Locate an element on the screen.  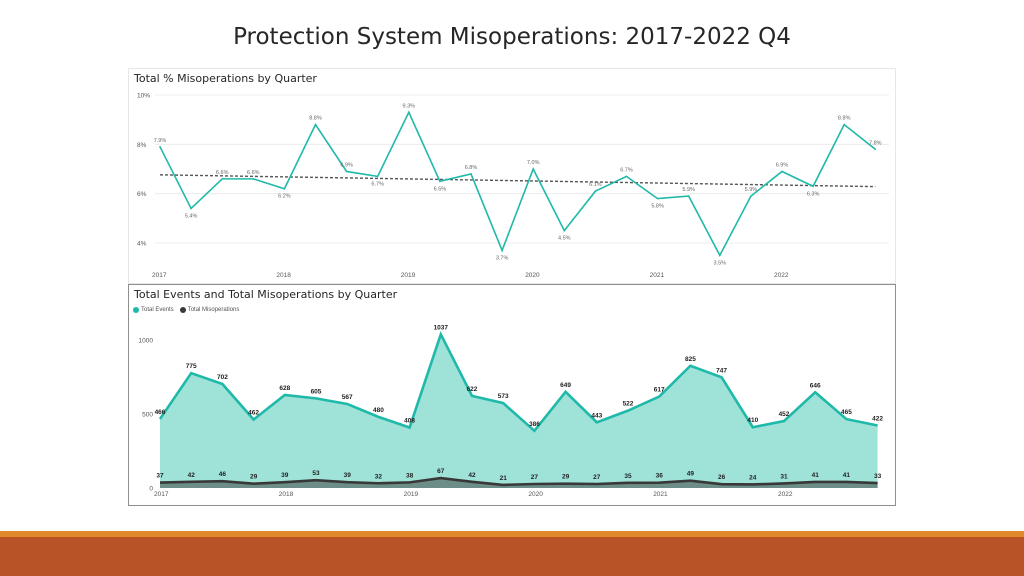
chart1-y-tick: 6% is located at coordinates (142, 194).